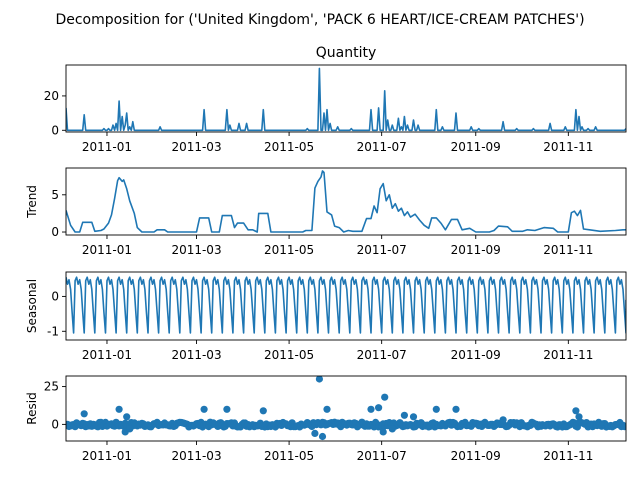 The height and width of the screenshot is (480, 640). What do you see at coordinates (382, 250) in the screenshot?
I see `trend-xtick-label: 2011-07` at bounding box center [382, 250].